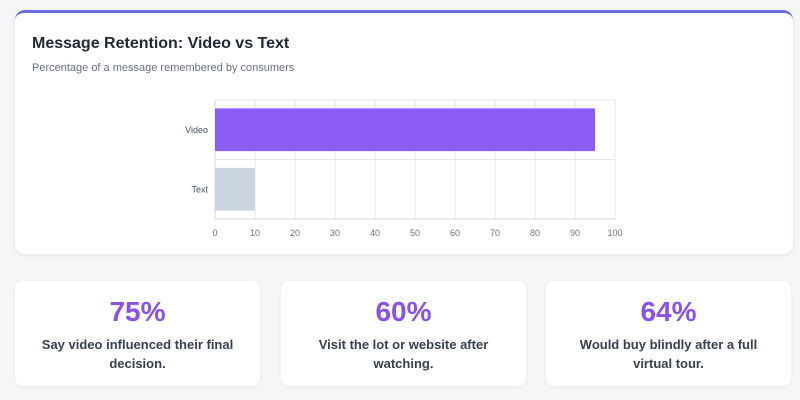 The width and height of the screenshot is (800, 400). I want to click on chart-title: Message Retention: Video vs Text, so click(161, 43).